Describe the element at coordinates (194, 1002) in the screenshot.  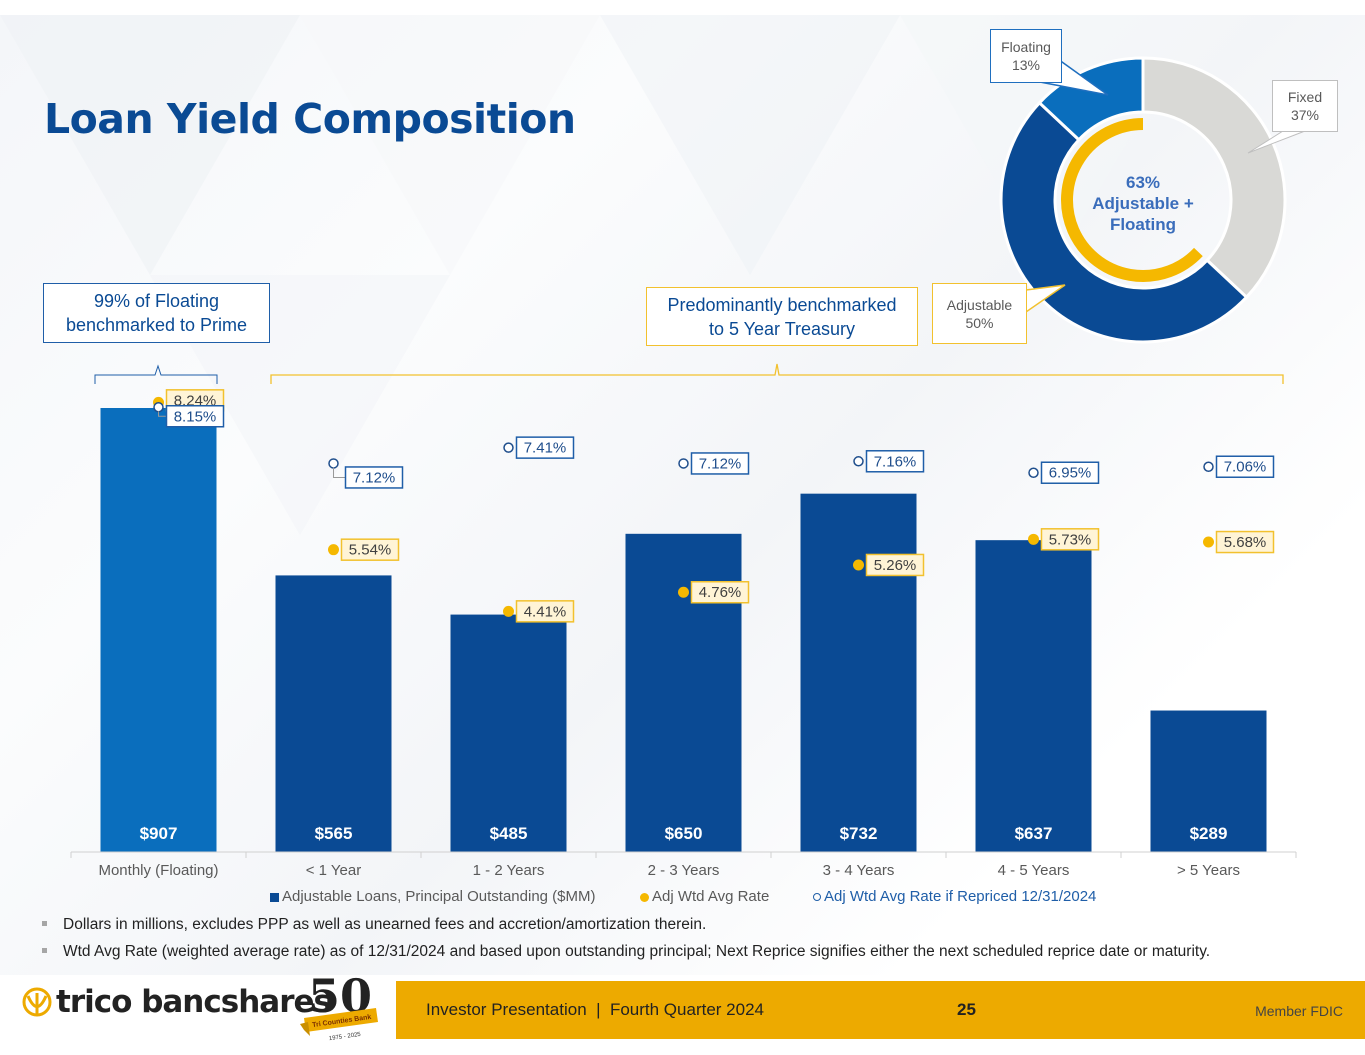
I see `company-name: trico bancshares` at that location.